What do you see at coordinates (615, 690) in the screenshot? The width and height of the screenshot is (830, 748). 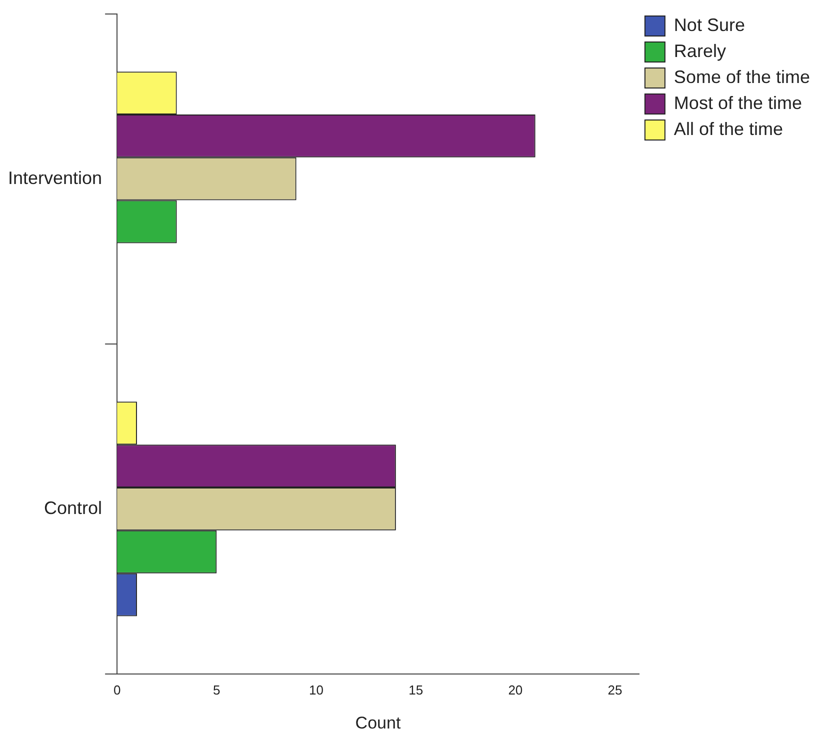 I see `x-tick-label: 25` at bounding box center [615, 690].